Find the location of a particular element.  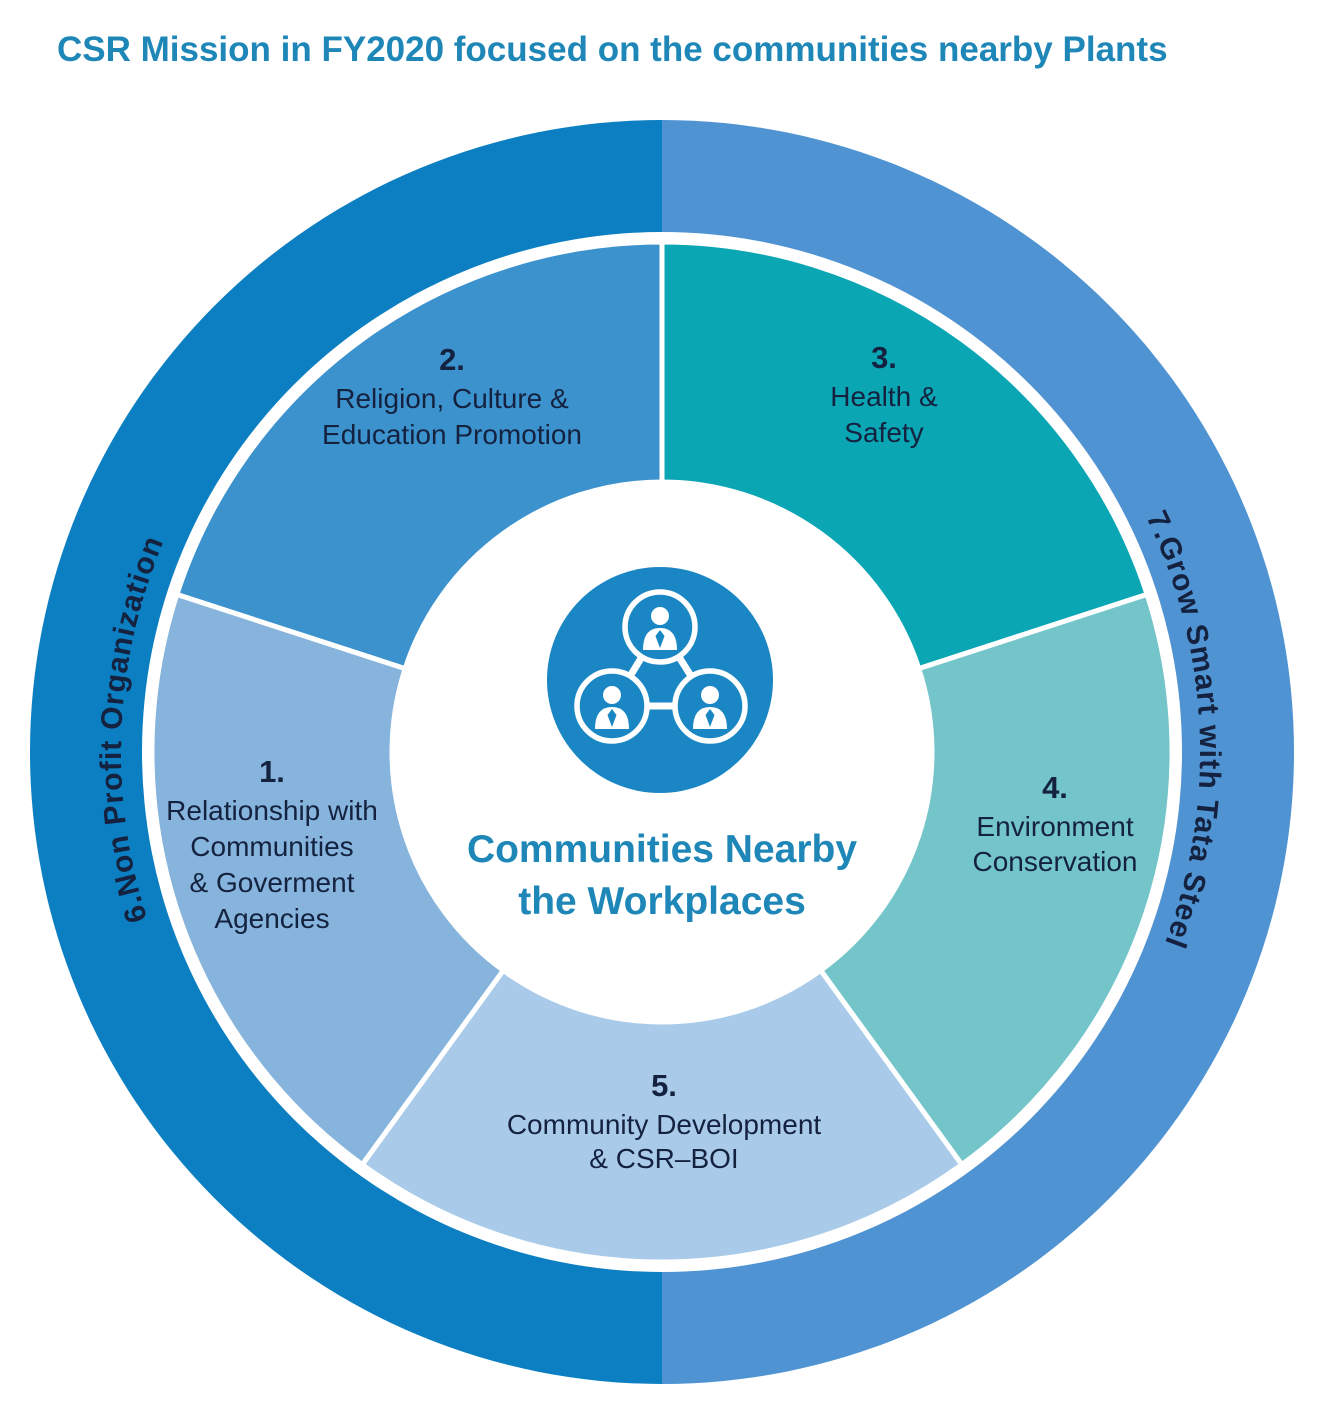

segment-1-line: Agencies is located at coordinates (271, 918).